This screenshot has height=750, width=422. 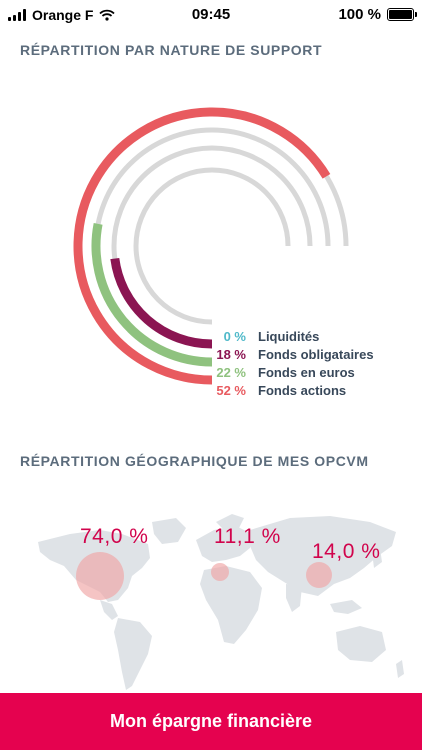 I want to click on support-section-title: RÉPARTITION PAR NATURE DE SUPPORT, so click(x=171, y=50).